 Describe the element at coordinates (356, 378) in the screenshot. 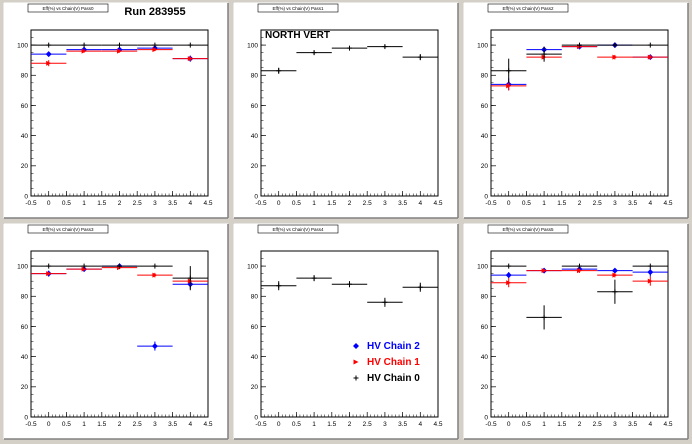

I see `legend-marker` at that location.